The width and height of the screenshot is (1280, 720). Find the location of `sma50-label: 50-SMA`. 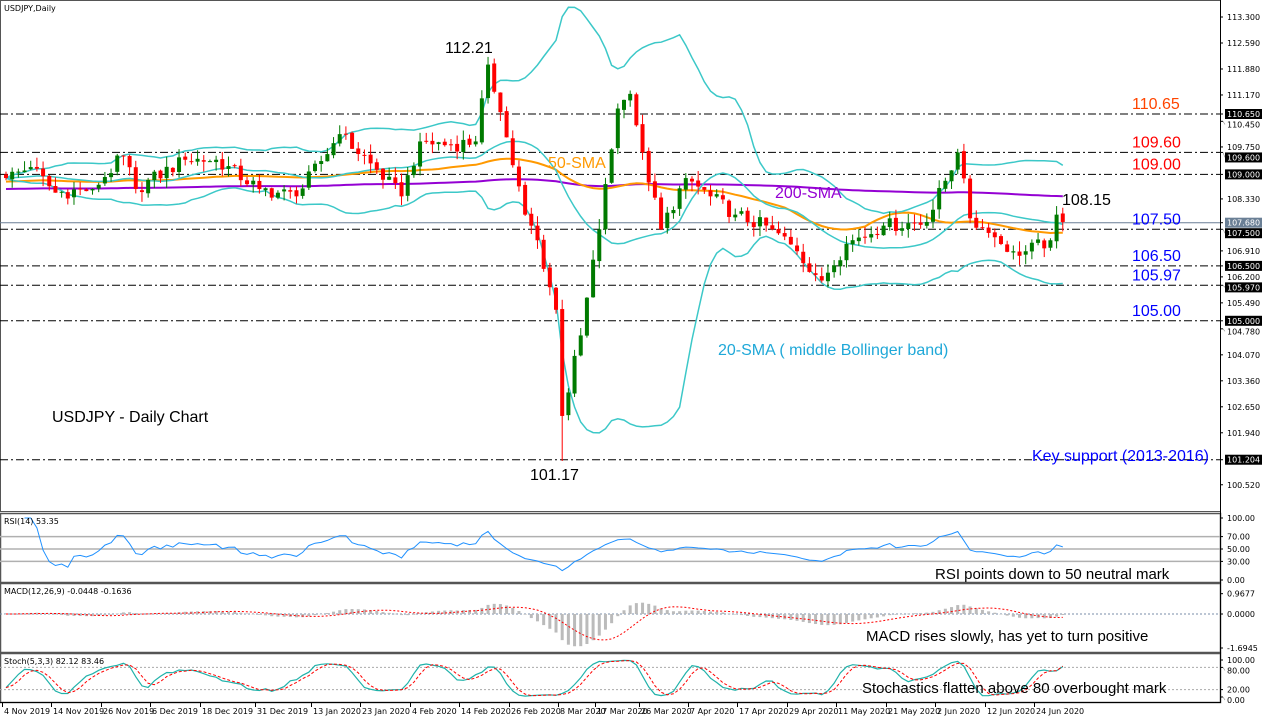

sma50-label: 50-SMA is located at coordinates (577, 163).